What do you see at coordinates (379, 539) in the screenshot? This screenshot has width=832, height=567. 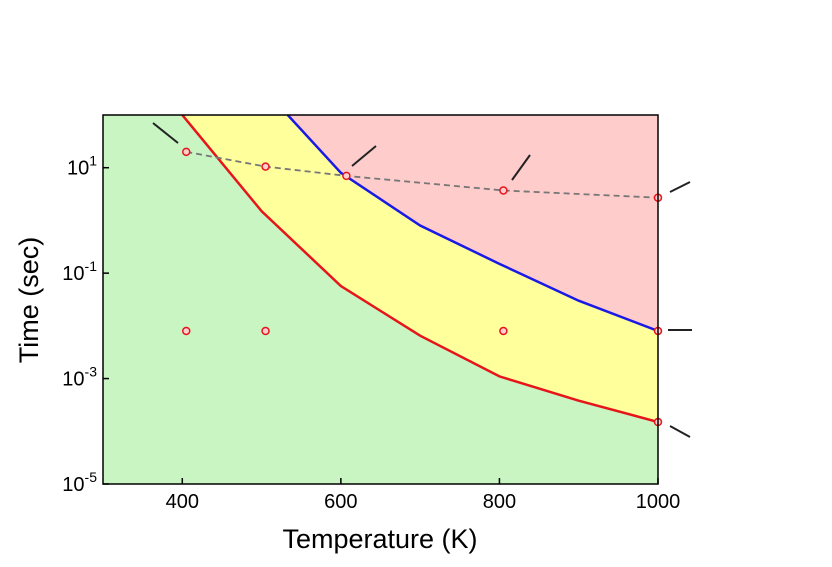 I see `x-axis-label: Temperature (K)` at bounding box center [379, 539].